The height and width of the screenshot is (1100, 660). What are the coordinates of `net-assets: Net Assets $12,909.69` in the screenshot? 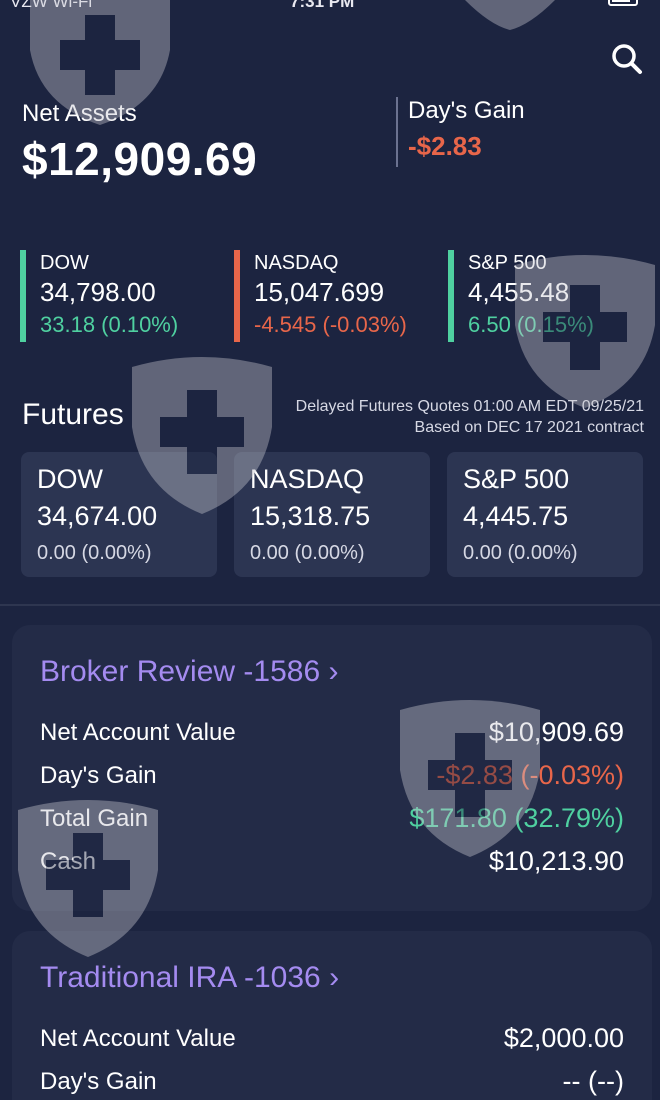 It's located at (139, 143).